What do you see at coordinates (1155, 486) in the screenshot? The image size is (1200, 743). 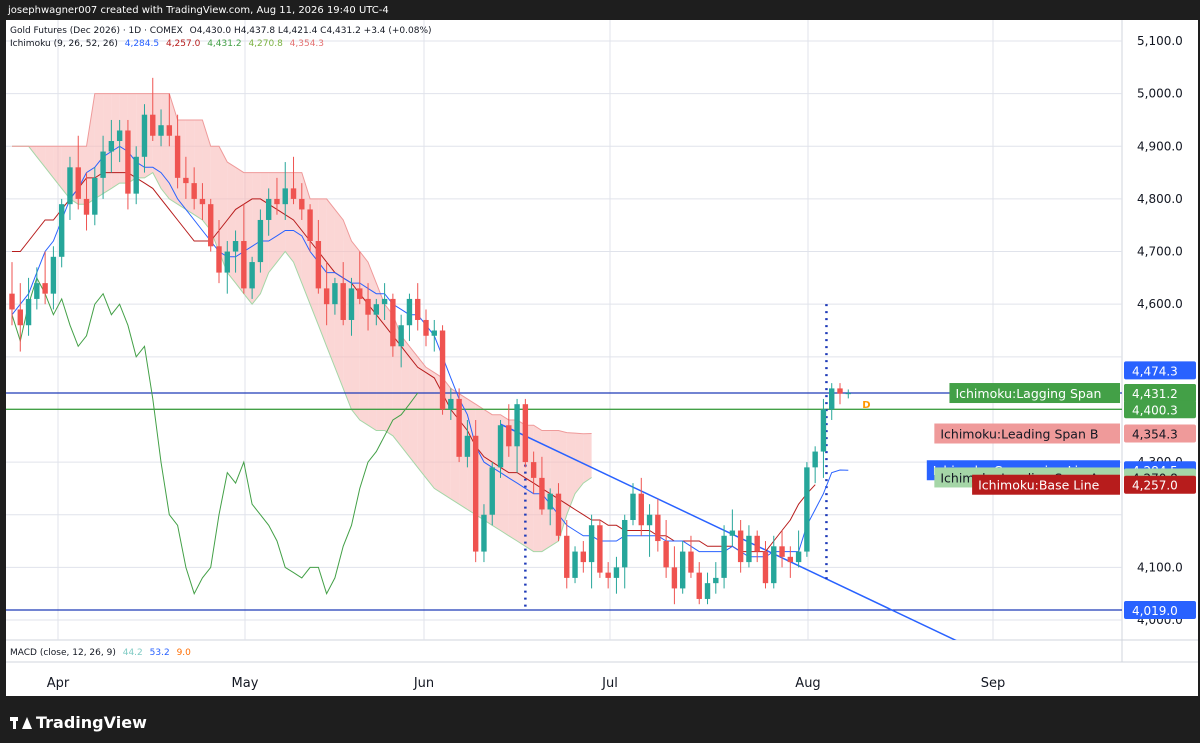 I see `price-label-text: 4,257.0` at bounding box center [1155, 486].